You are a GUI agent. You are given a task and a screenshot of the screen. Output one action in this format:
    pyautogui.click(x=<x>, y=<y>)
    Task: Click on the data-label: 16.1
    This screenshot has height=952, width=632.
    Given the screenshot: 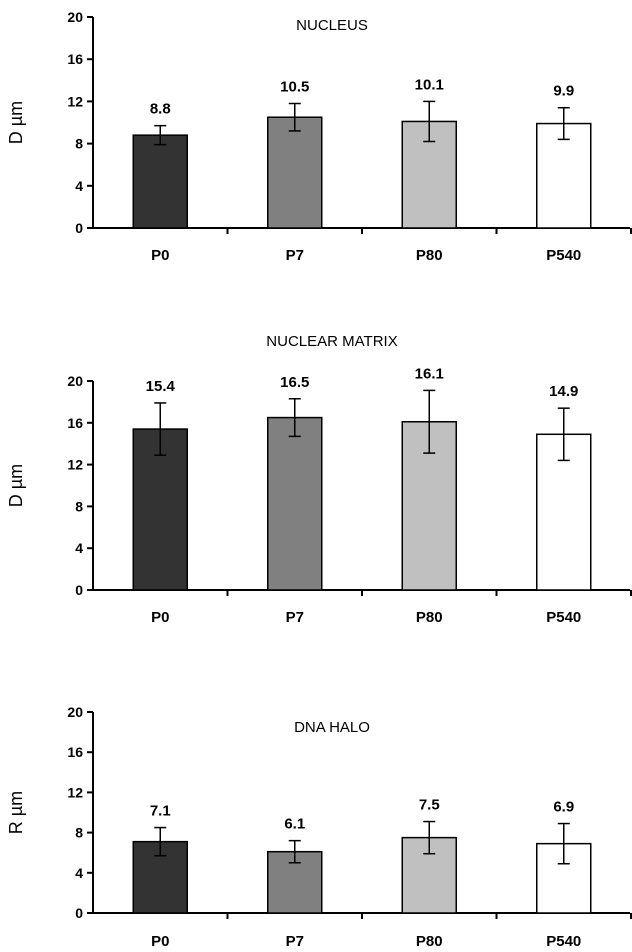 What is the action you would take?
    pyautogui.click(x=429, y=373)
    